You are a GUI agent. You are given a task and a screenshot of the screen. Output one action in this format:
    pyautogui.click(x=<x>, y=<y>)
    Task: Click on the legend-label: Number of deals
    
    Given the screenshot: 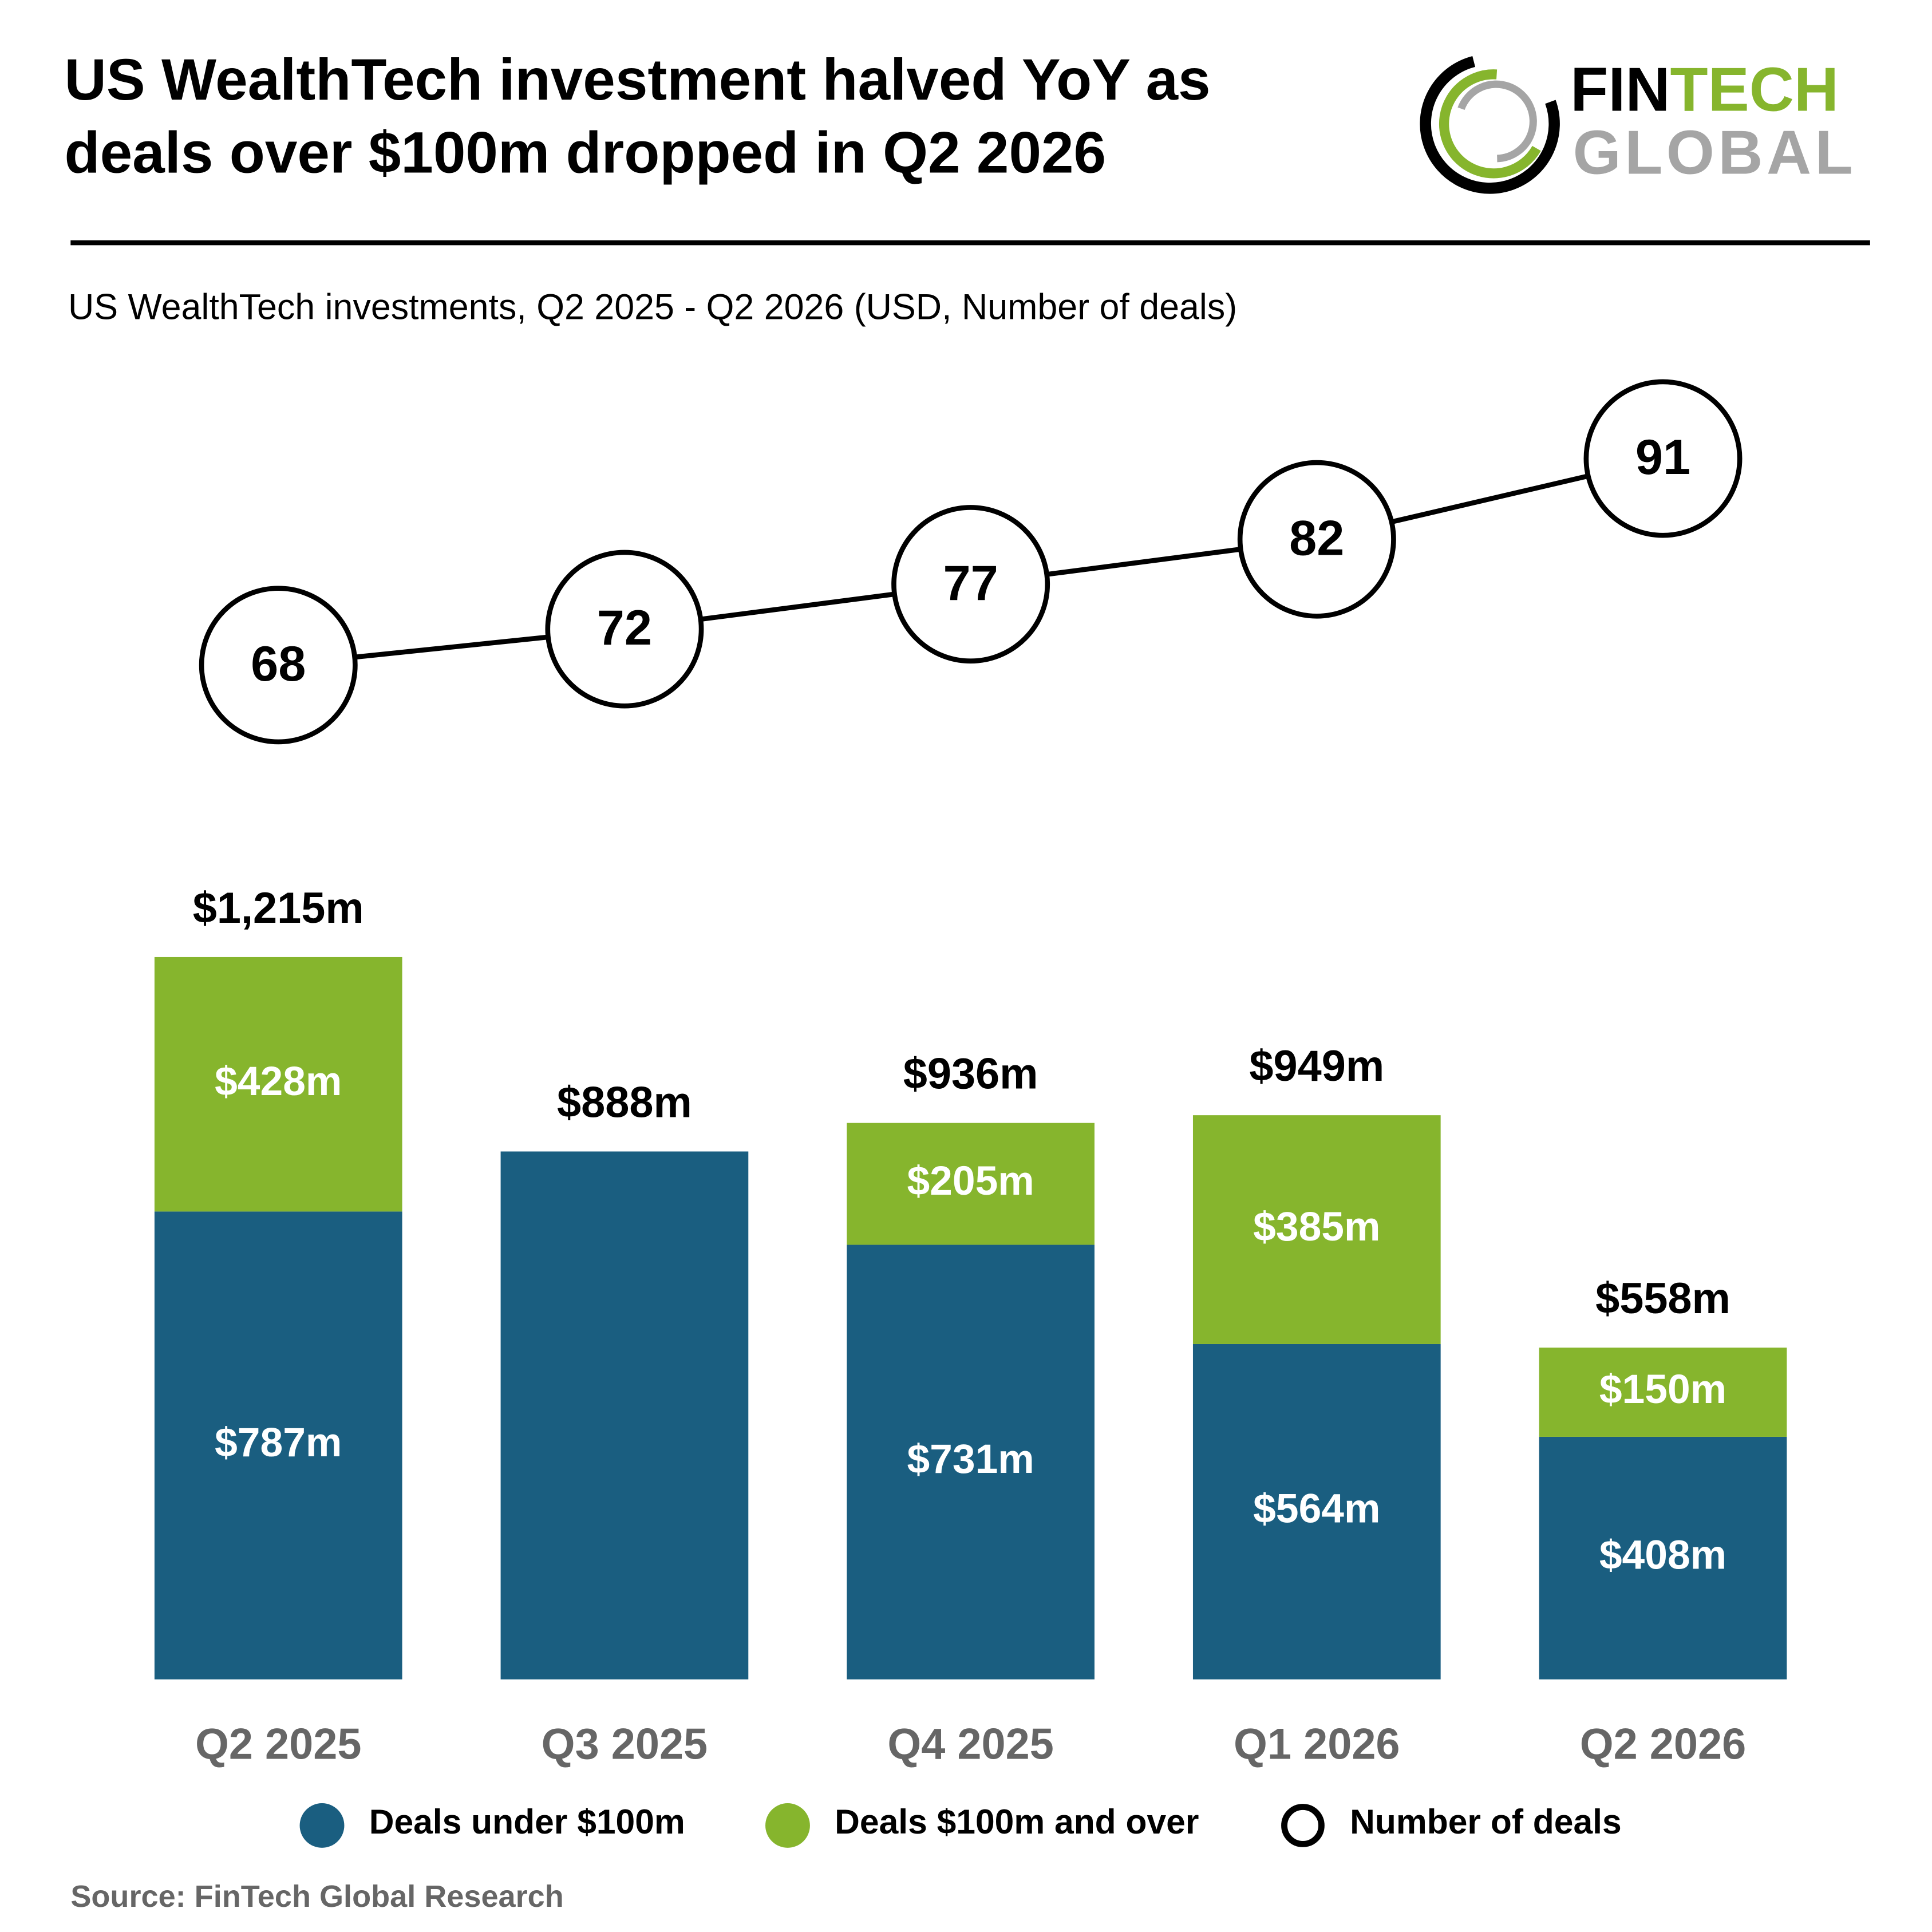 What is the action you would take?
    pyautogui.click(x=1486, y=1821)
    